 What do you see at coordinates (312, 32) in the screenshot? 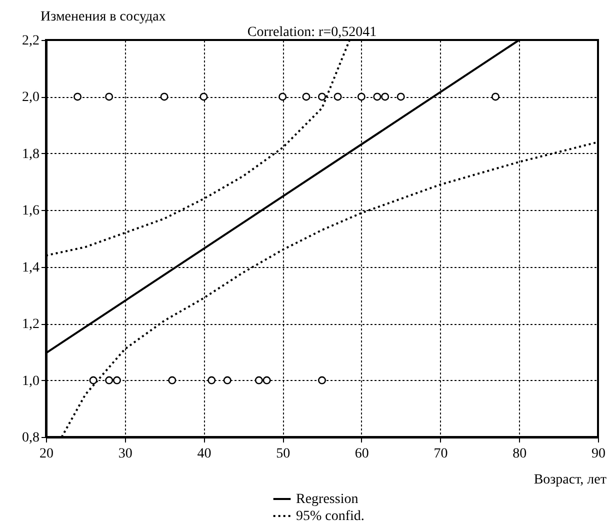
I see `chart-title: Correlation: r=0,52041` at bounding box center [312, 32].